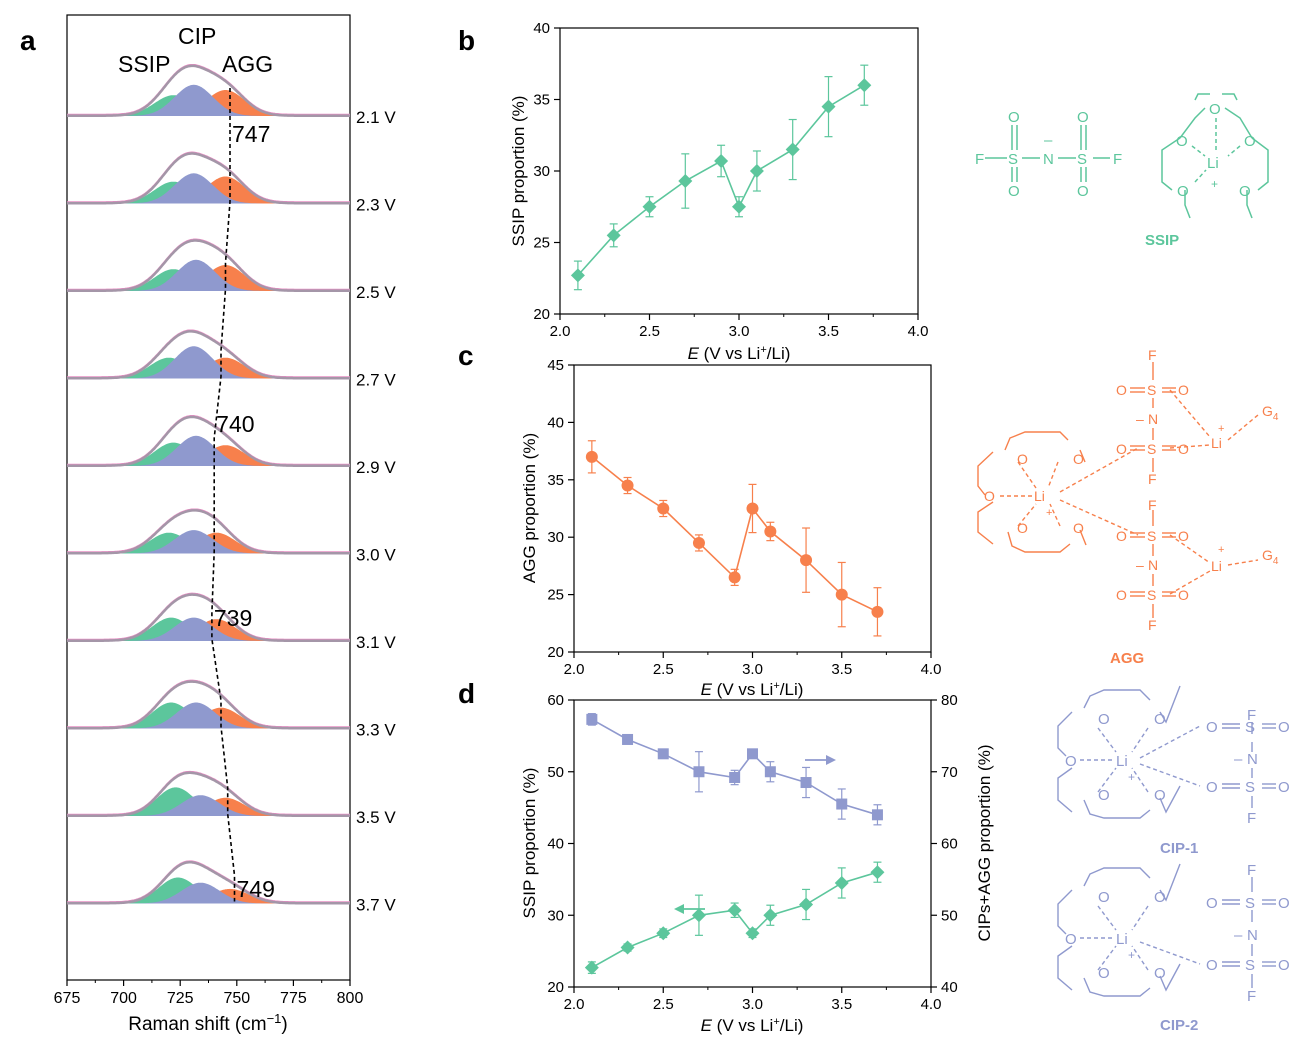  Describe the element at coordinates (828, 331) in the screenshot. I see `x-tick-label-3: 3.5` at that location.